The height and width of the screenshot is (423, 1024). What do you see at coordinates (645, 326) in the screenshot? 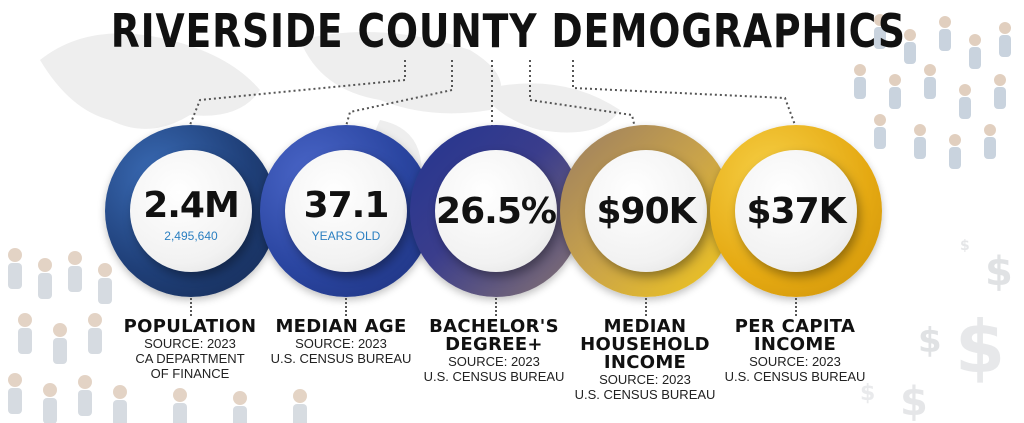
I see `stat-label: MEDIAN` at bounding box center [645, 326].